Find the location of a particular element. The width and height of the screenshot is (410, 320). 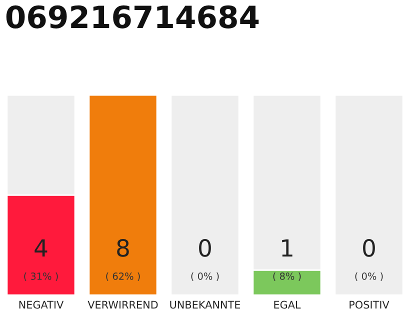

annotation: ( 8% ) is located at coordinates (287, 277).